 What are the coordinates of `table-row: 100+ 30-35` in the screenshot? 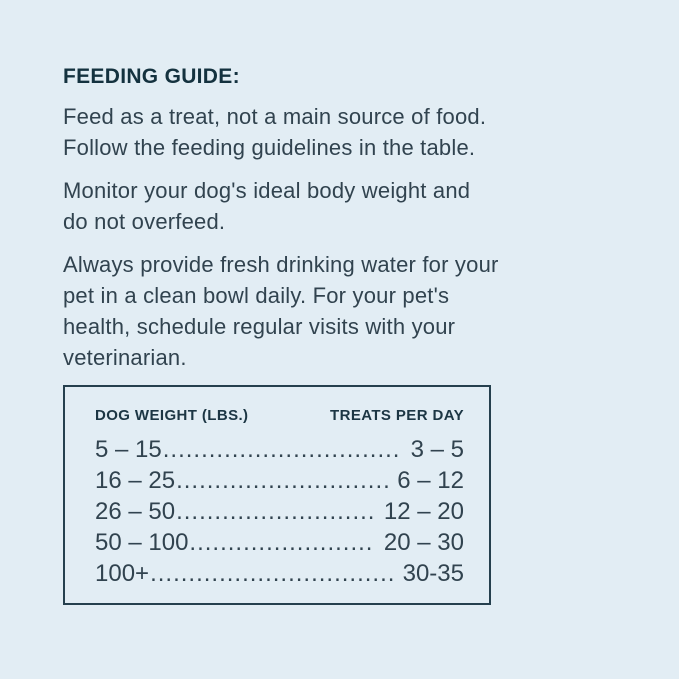 It's located at (279, 573).